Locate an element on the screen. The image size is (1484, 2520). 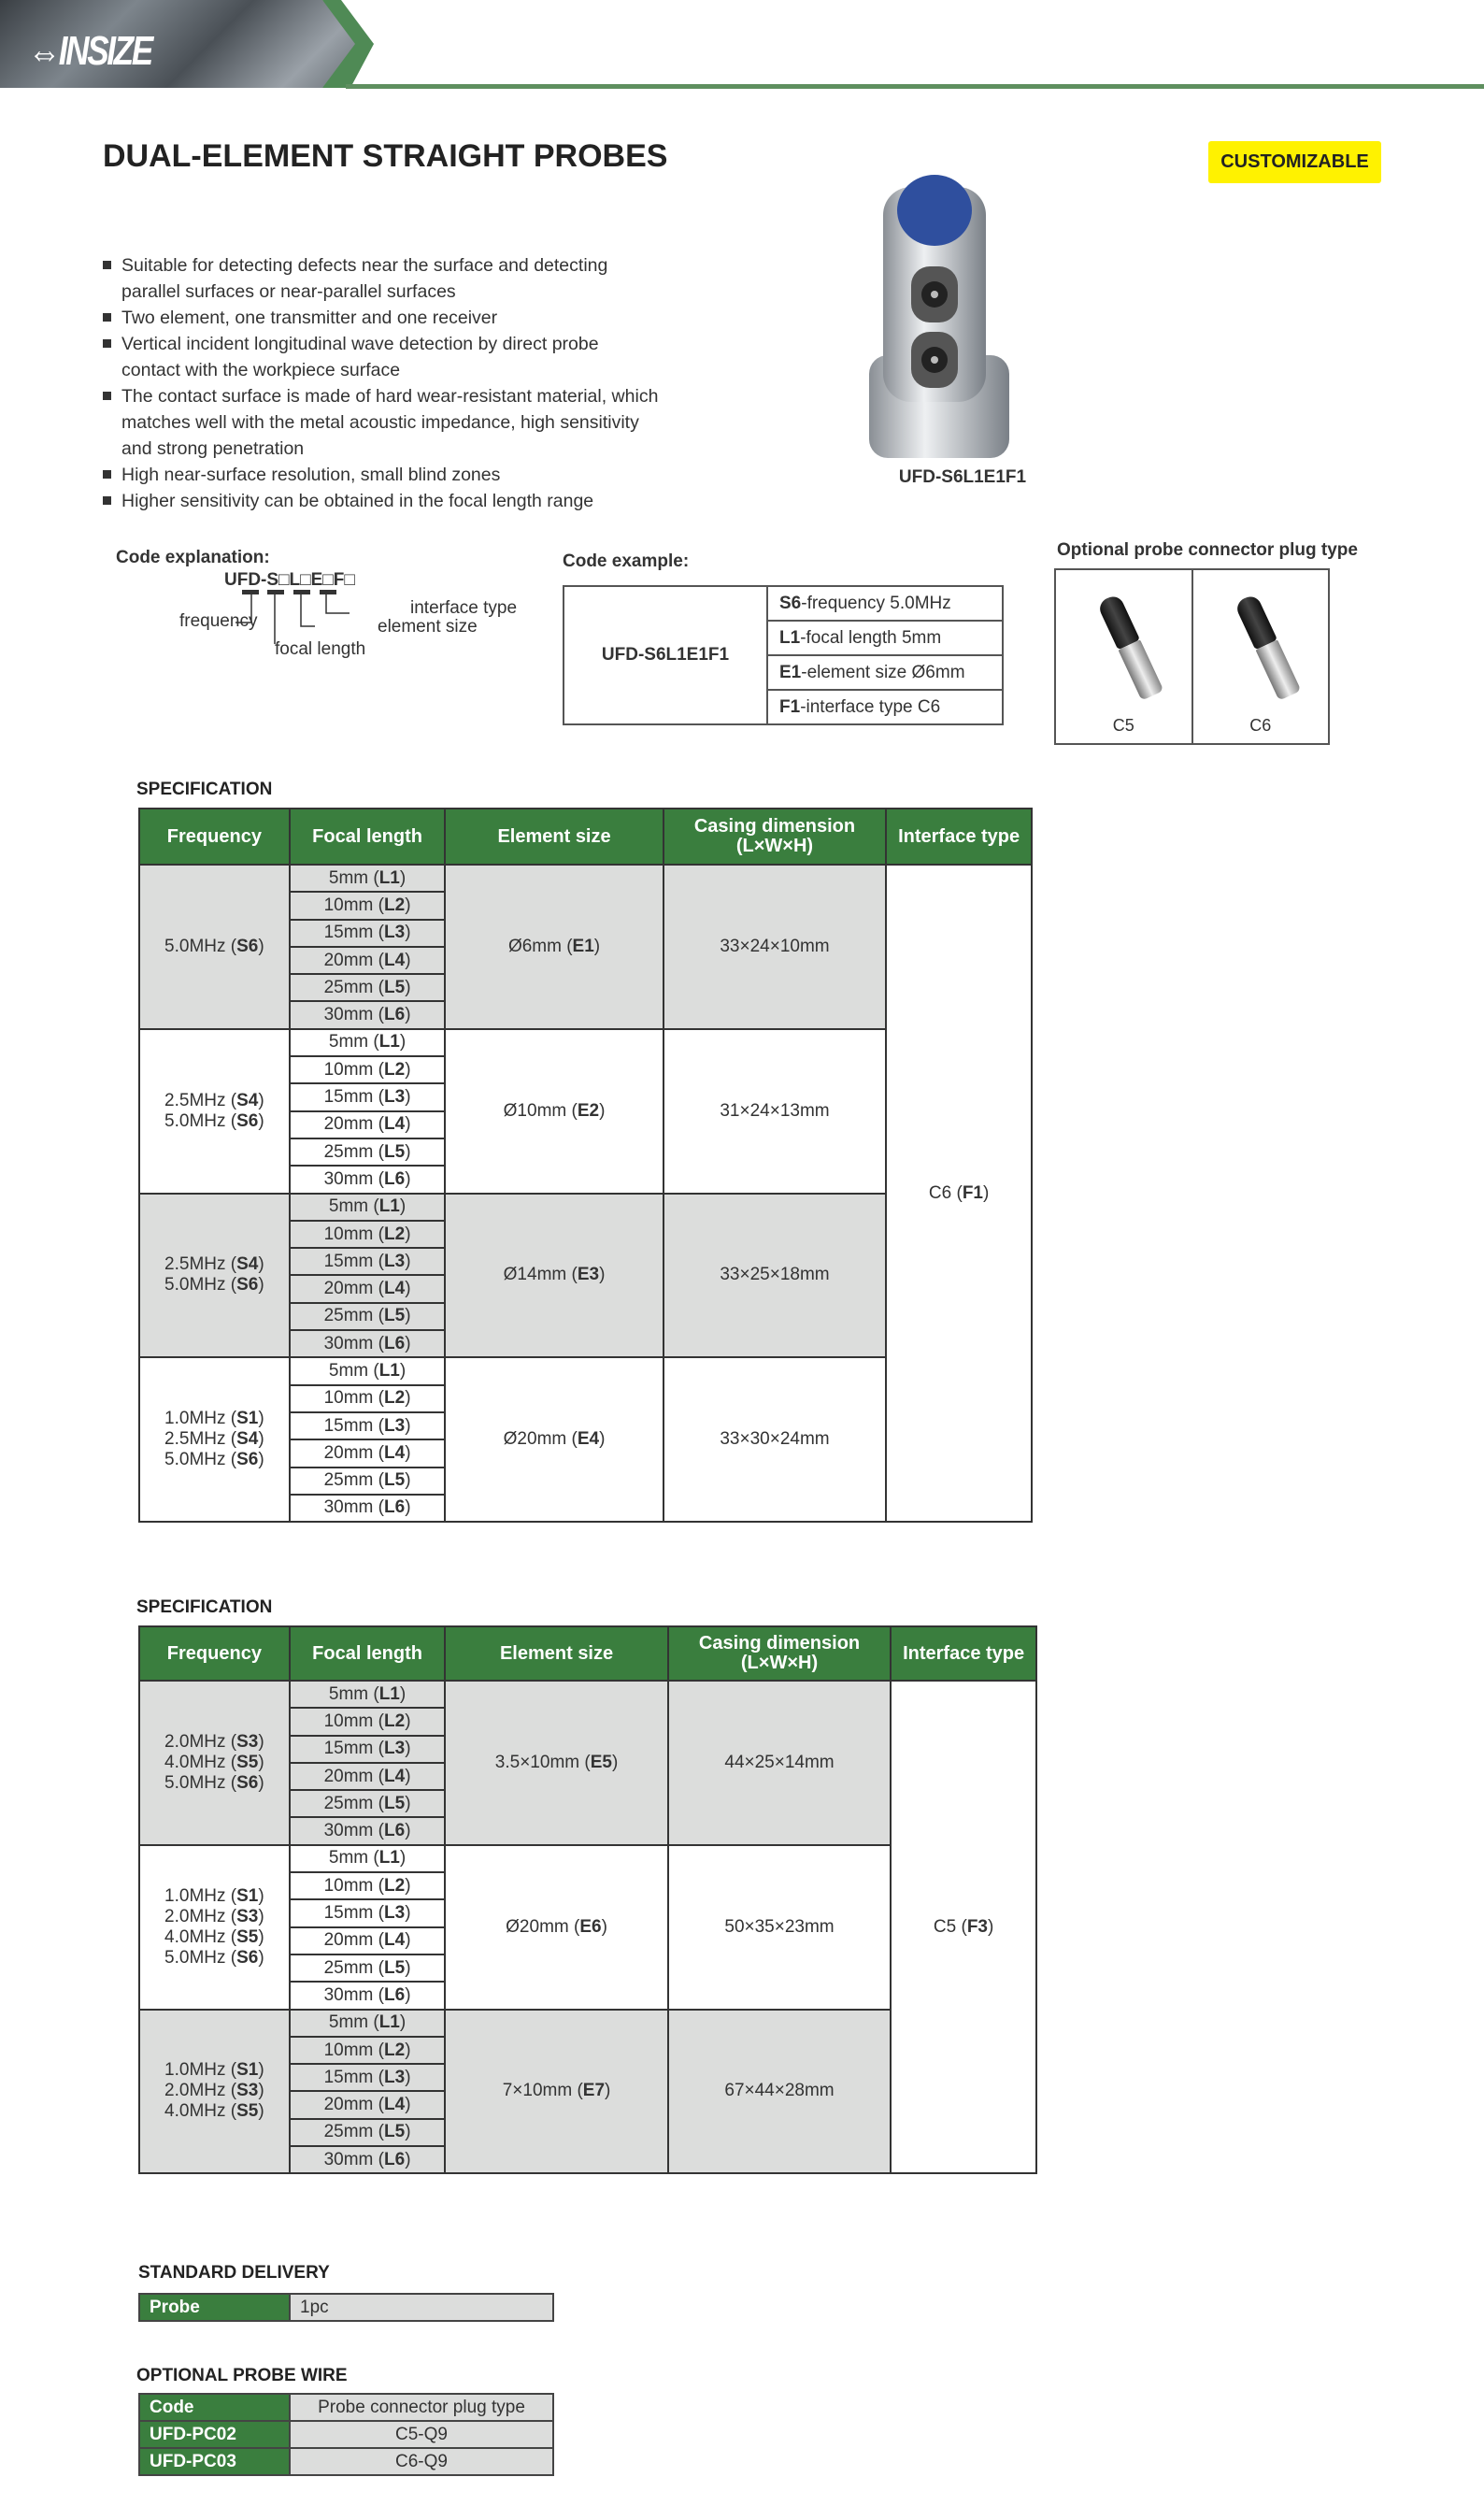
wire-plug-type: C5-Q9 is located at coordinates (421, 2434).